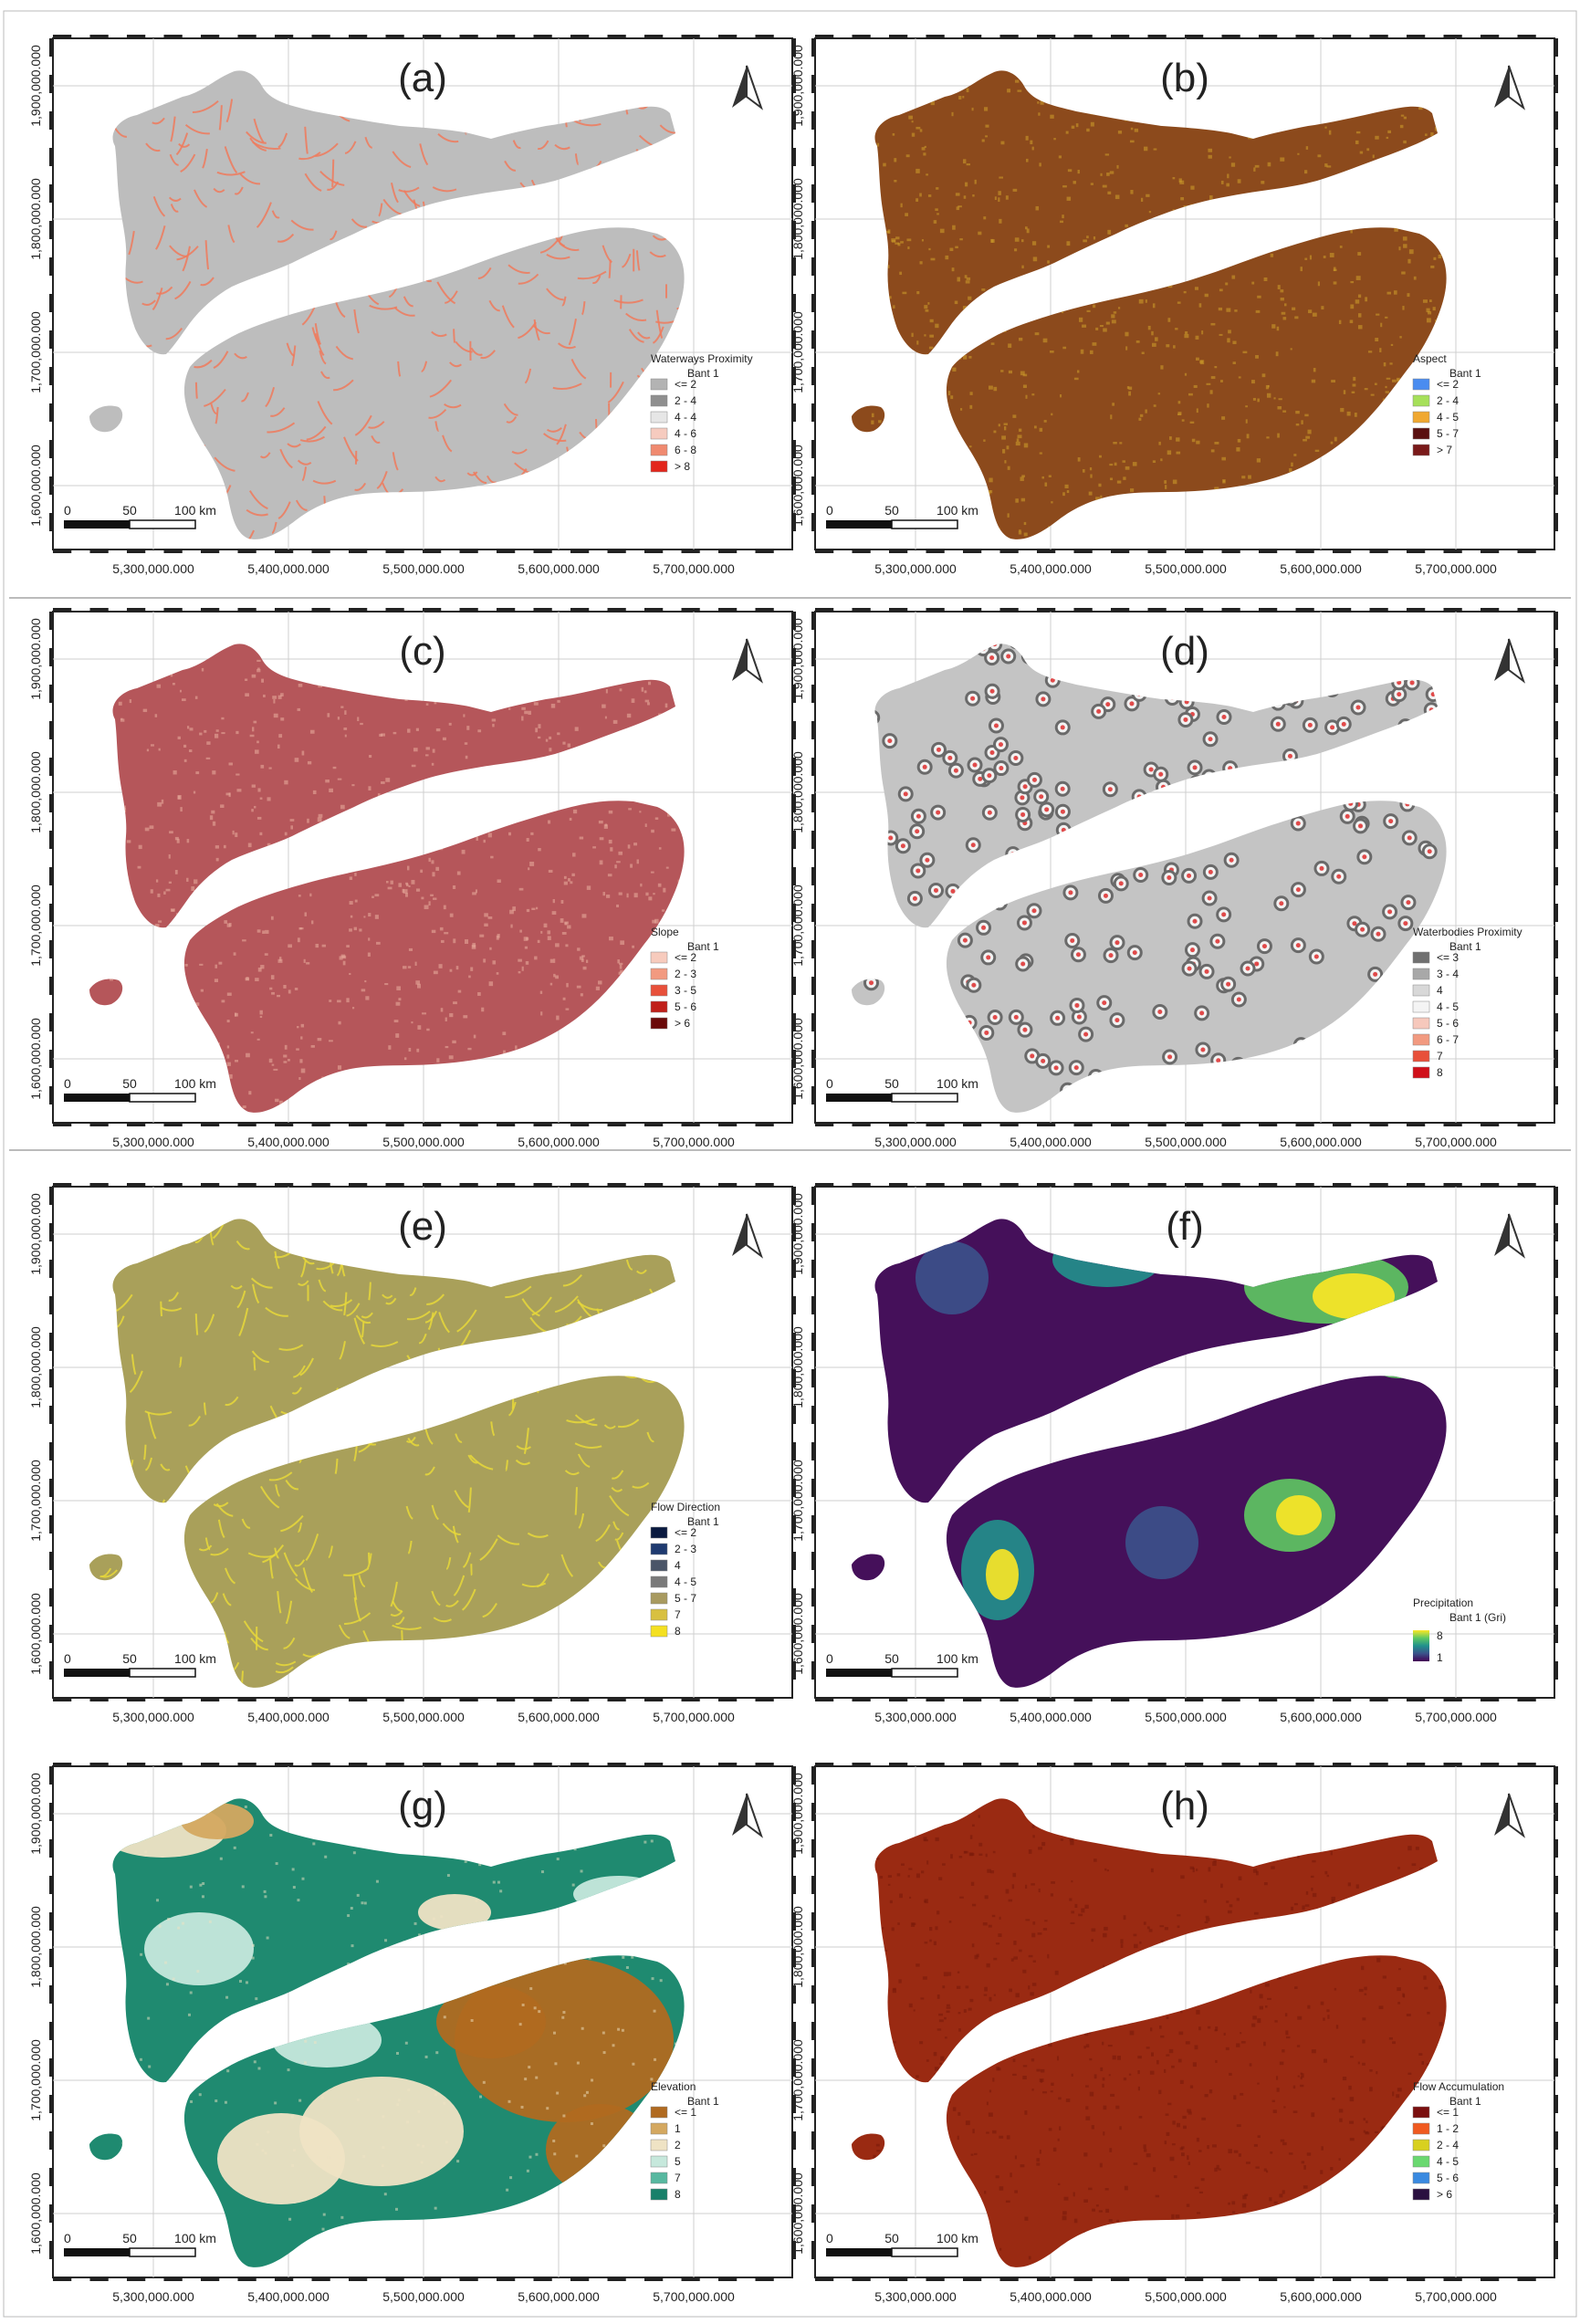 Image resolution: width=1580 pixels, height=2324 pixels. I want to click on legend-title: Flow Direction, so click(686, 1507).